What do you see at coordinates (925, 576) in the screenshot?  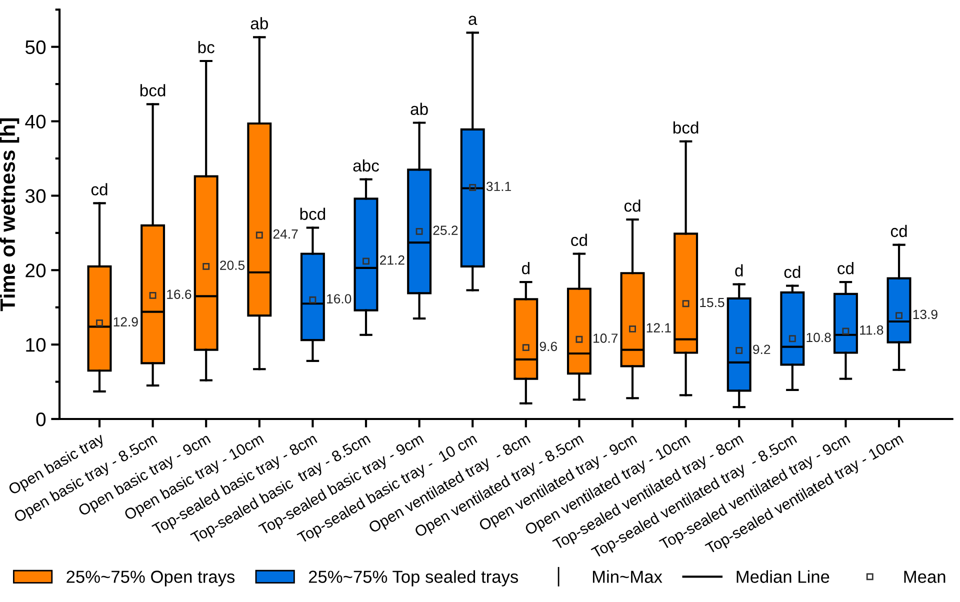 I see `text: Mean` at bounding box center [925, 576].